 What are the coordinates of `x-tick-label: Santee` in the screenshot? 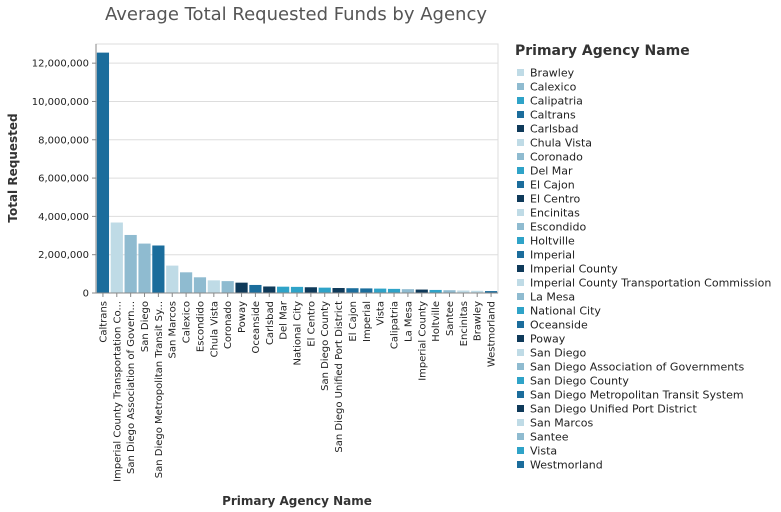 It's located at (450, 318).